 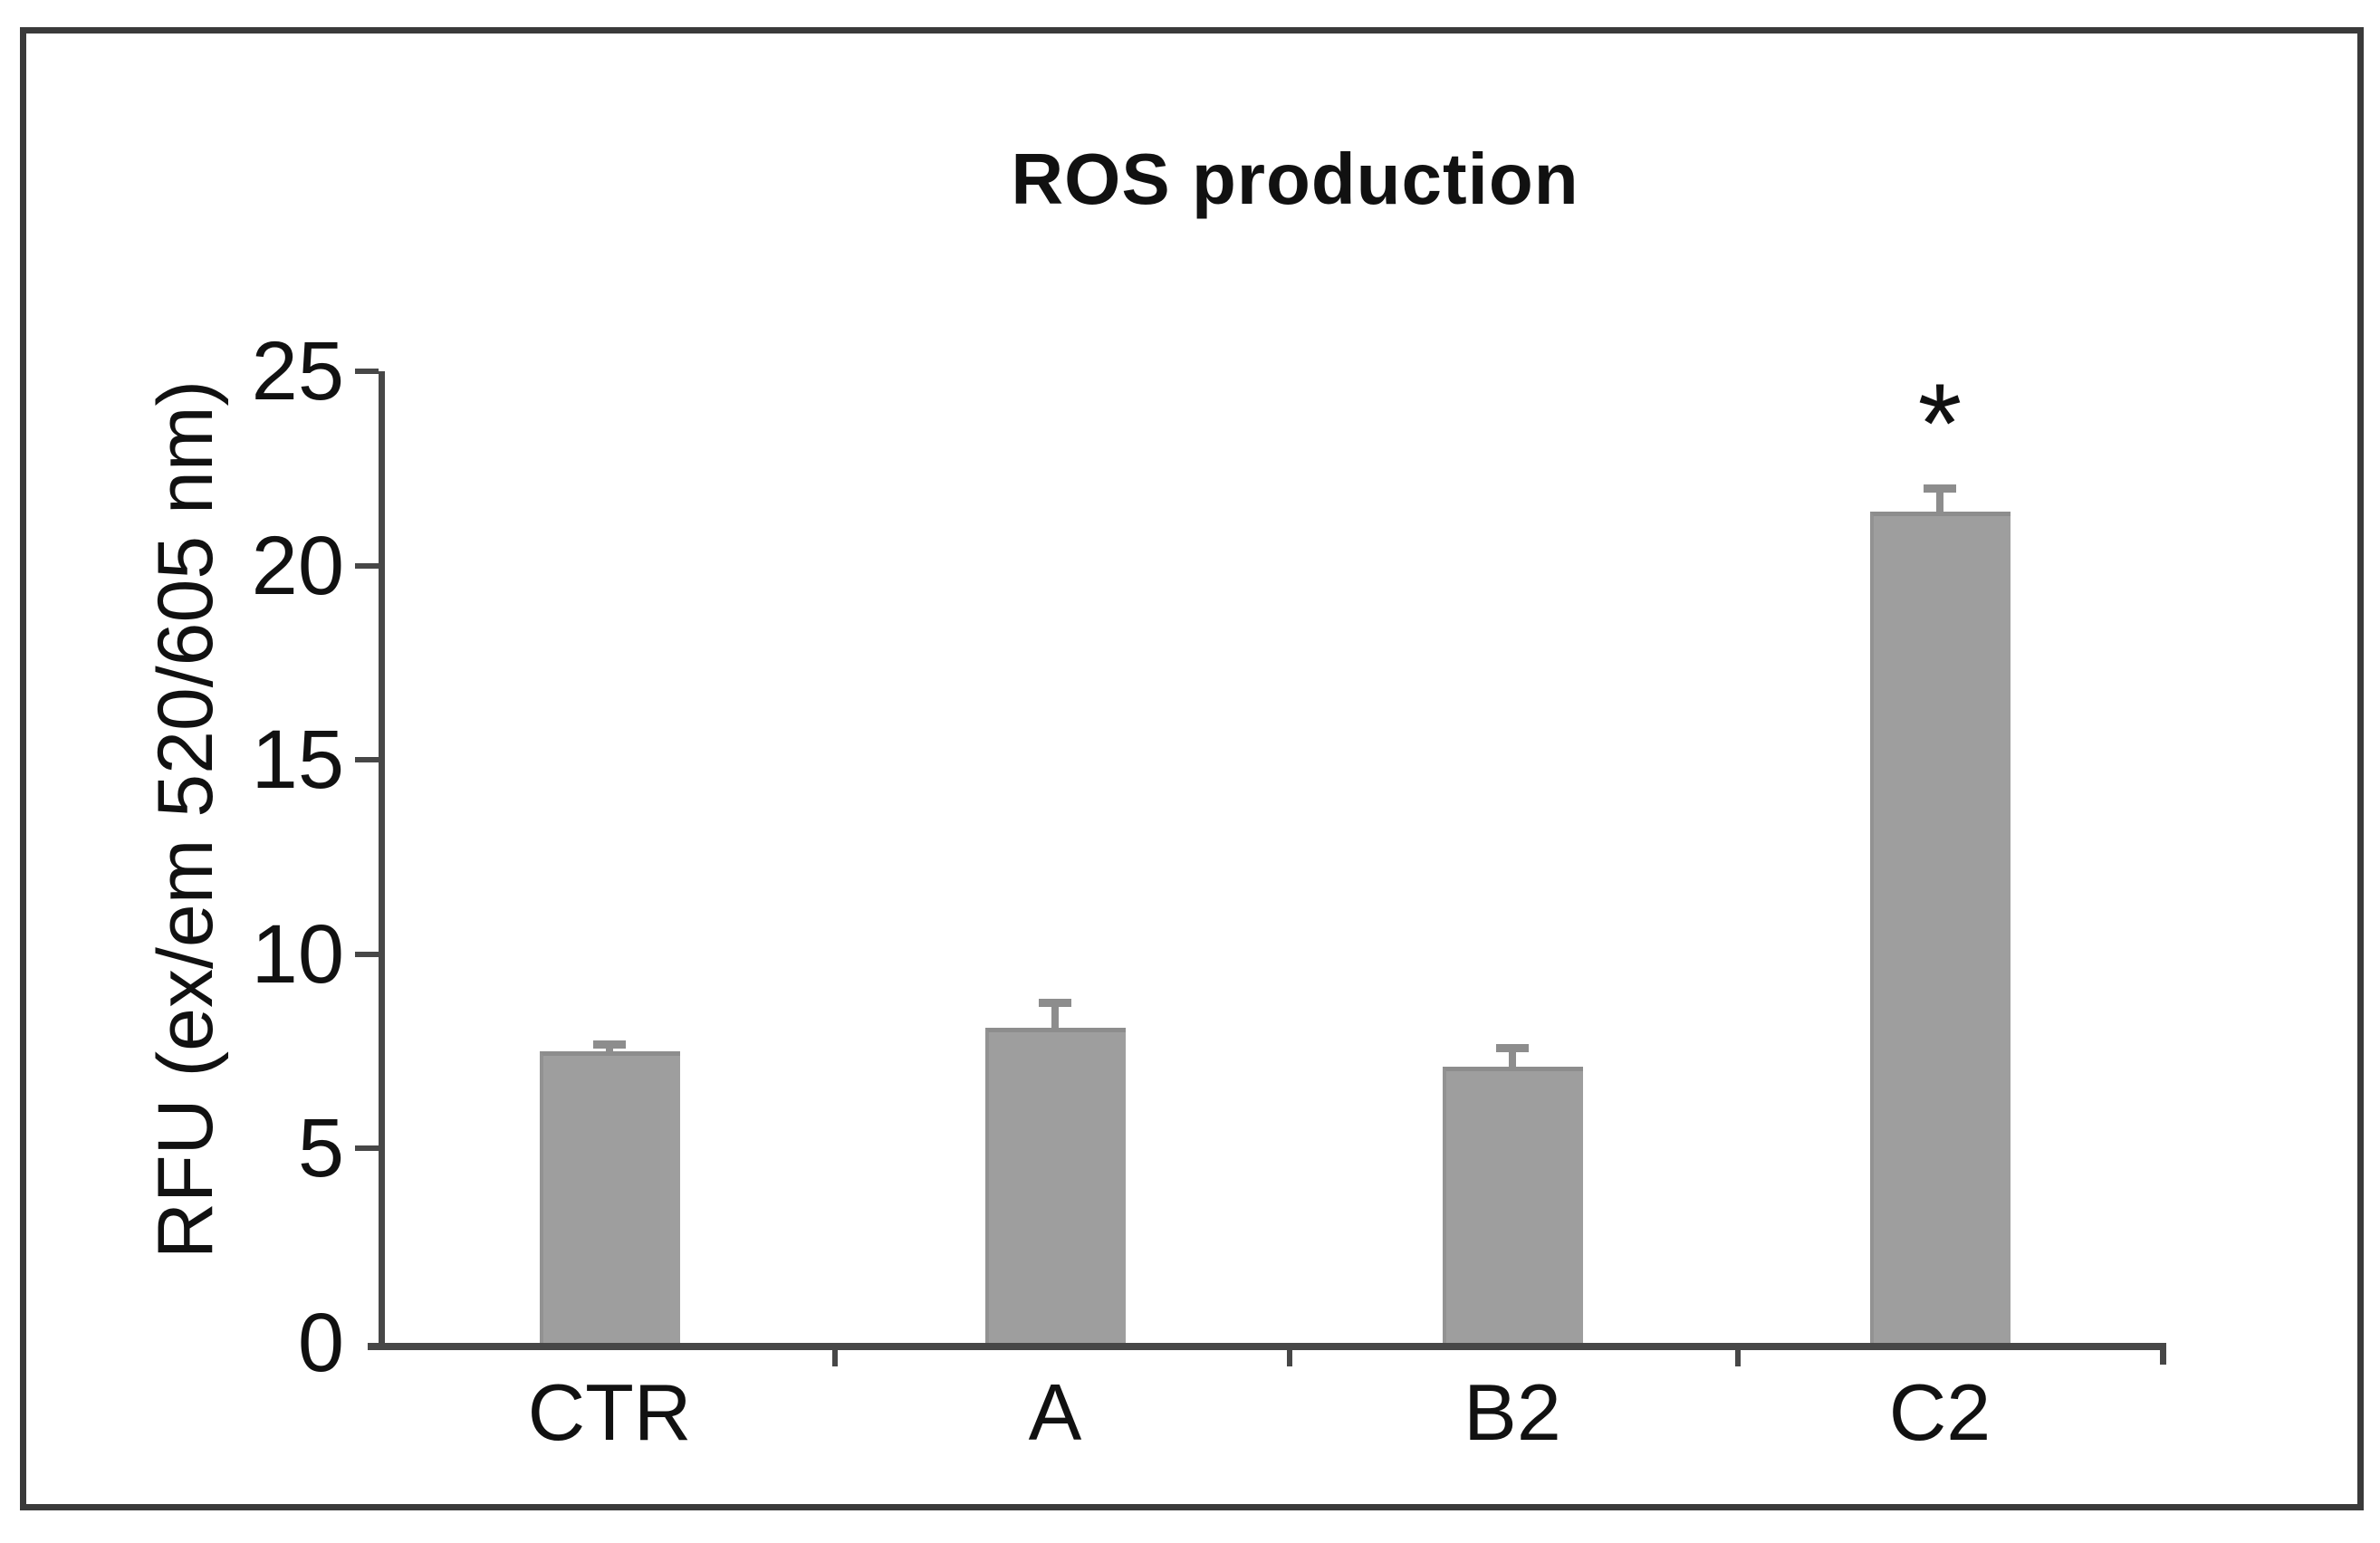 I want to click on chart-title: ROS production, so click(x=1295, y=179).